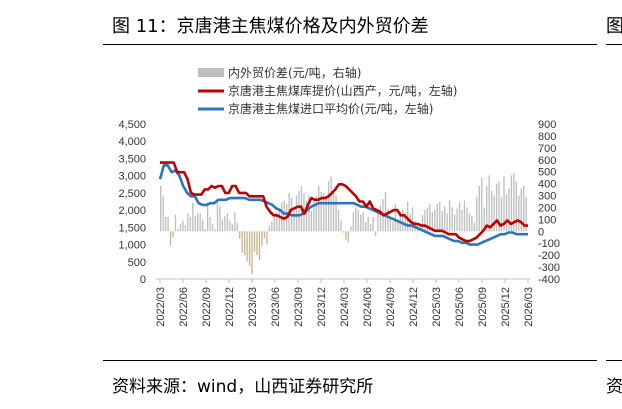 The width and height of the screenshot is (622, 409). Describe the element at coordinates (614, 387) in the screenshot. I see `adjacent-source-fragment: 资` at that location.